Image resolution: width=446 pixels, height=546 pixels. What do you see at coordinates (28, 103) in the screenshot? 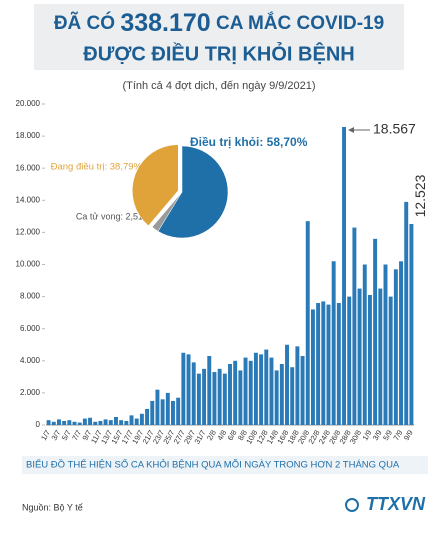
I see `y-tick-label: 20.000` at bounding box center [28, 103].